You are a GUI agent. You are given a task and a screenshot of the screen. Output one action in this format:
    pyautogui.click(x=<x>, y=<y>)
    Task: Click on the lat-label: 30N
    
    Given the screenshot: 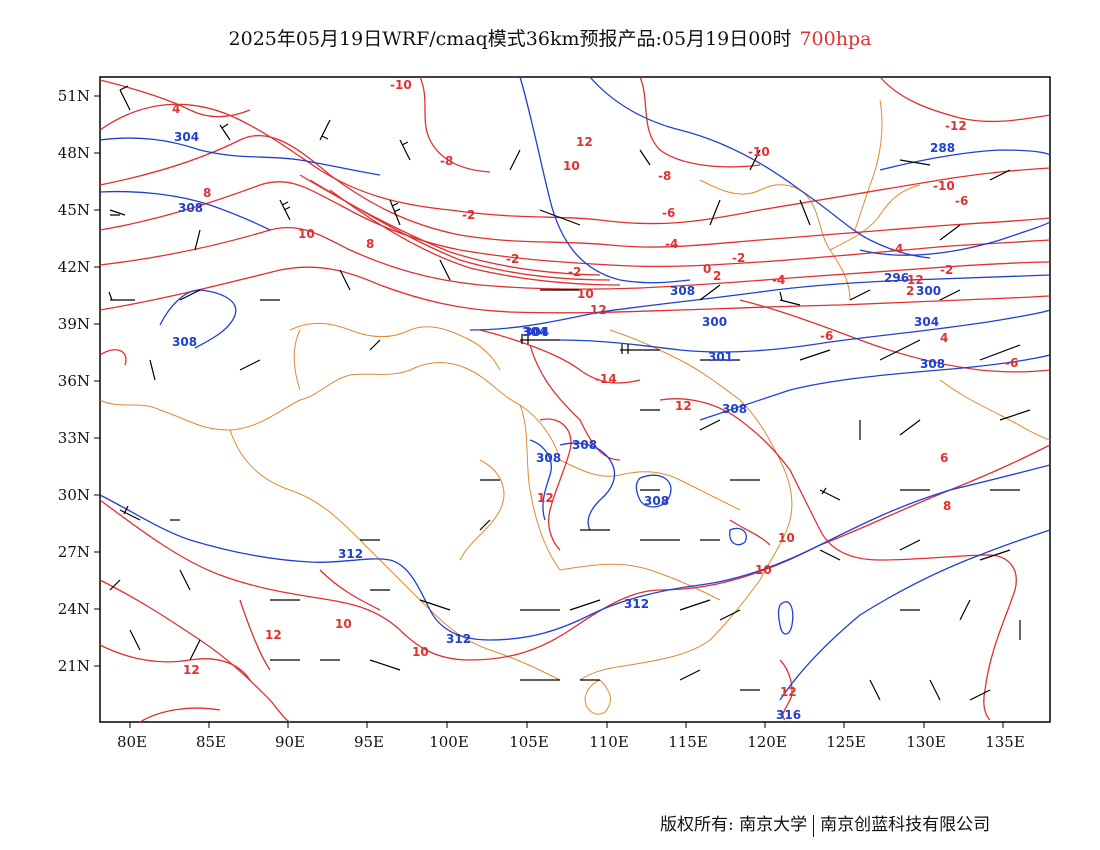 What is the action you would take?
    pyautogui.click(x=74, y=495)
    